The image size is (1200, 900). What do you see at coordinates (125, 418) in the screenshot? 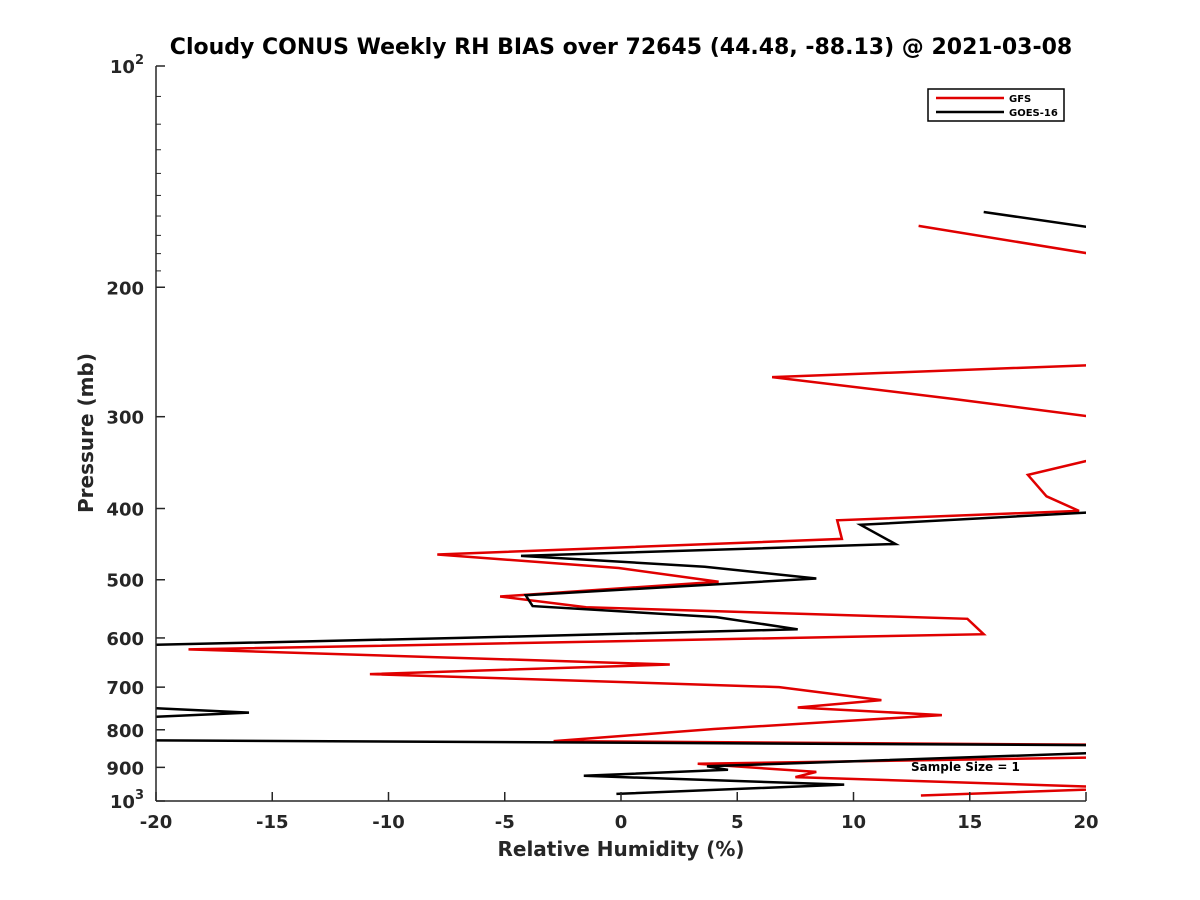
I see `y-tick-label: 300` at bounding box center [125, 418].